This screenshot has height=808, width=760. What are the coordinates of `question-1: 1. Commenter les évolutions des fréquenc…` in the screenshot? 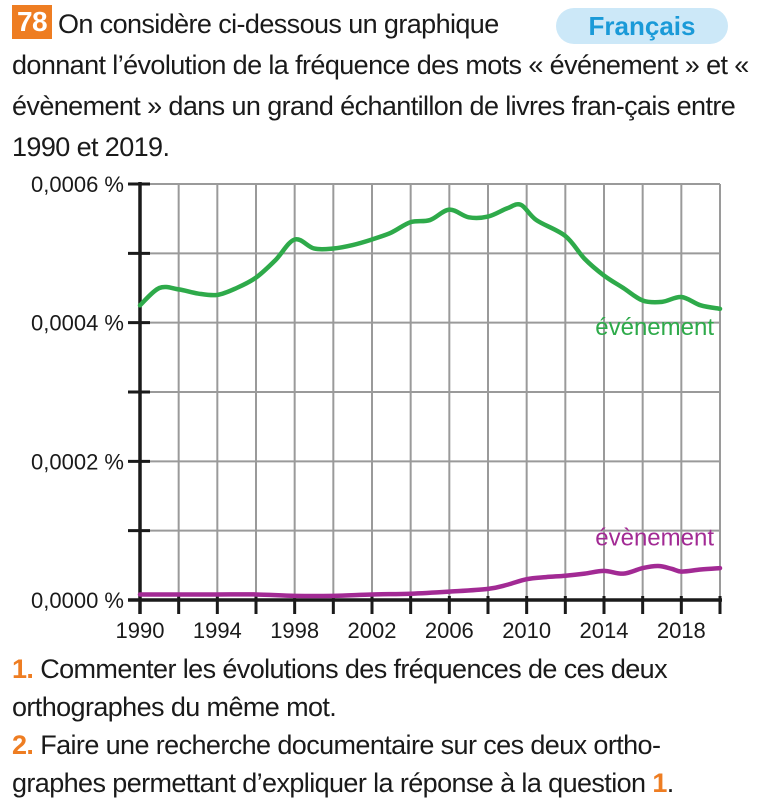 It's located at (382, 688).